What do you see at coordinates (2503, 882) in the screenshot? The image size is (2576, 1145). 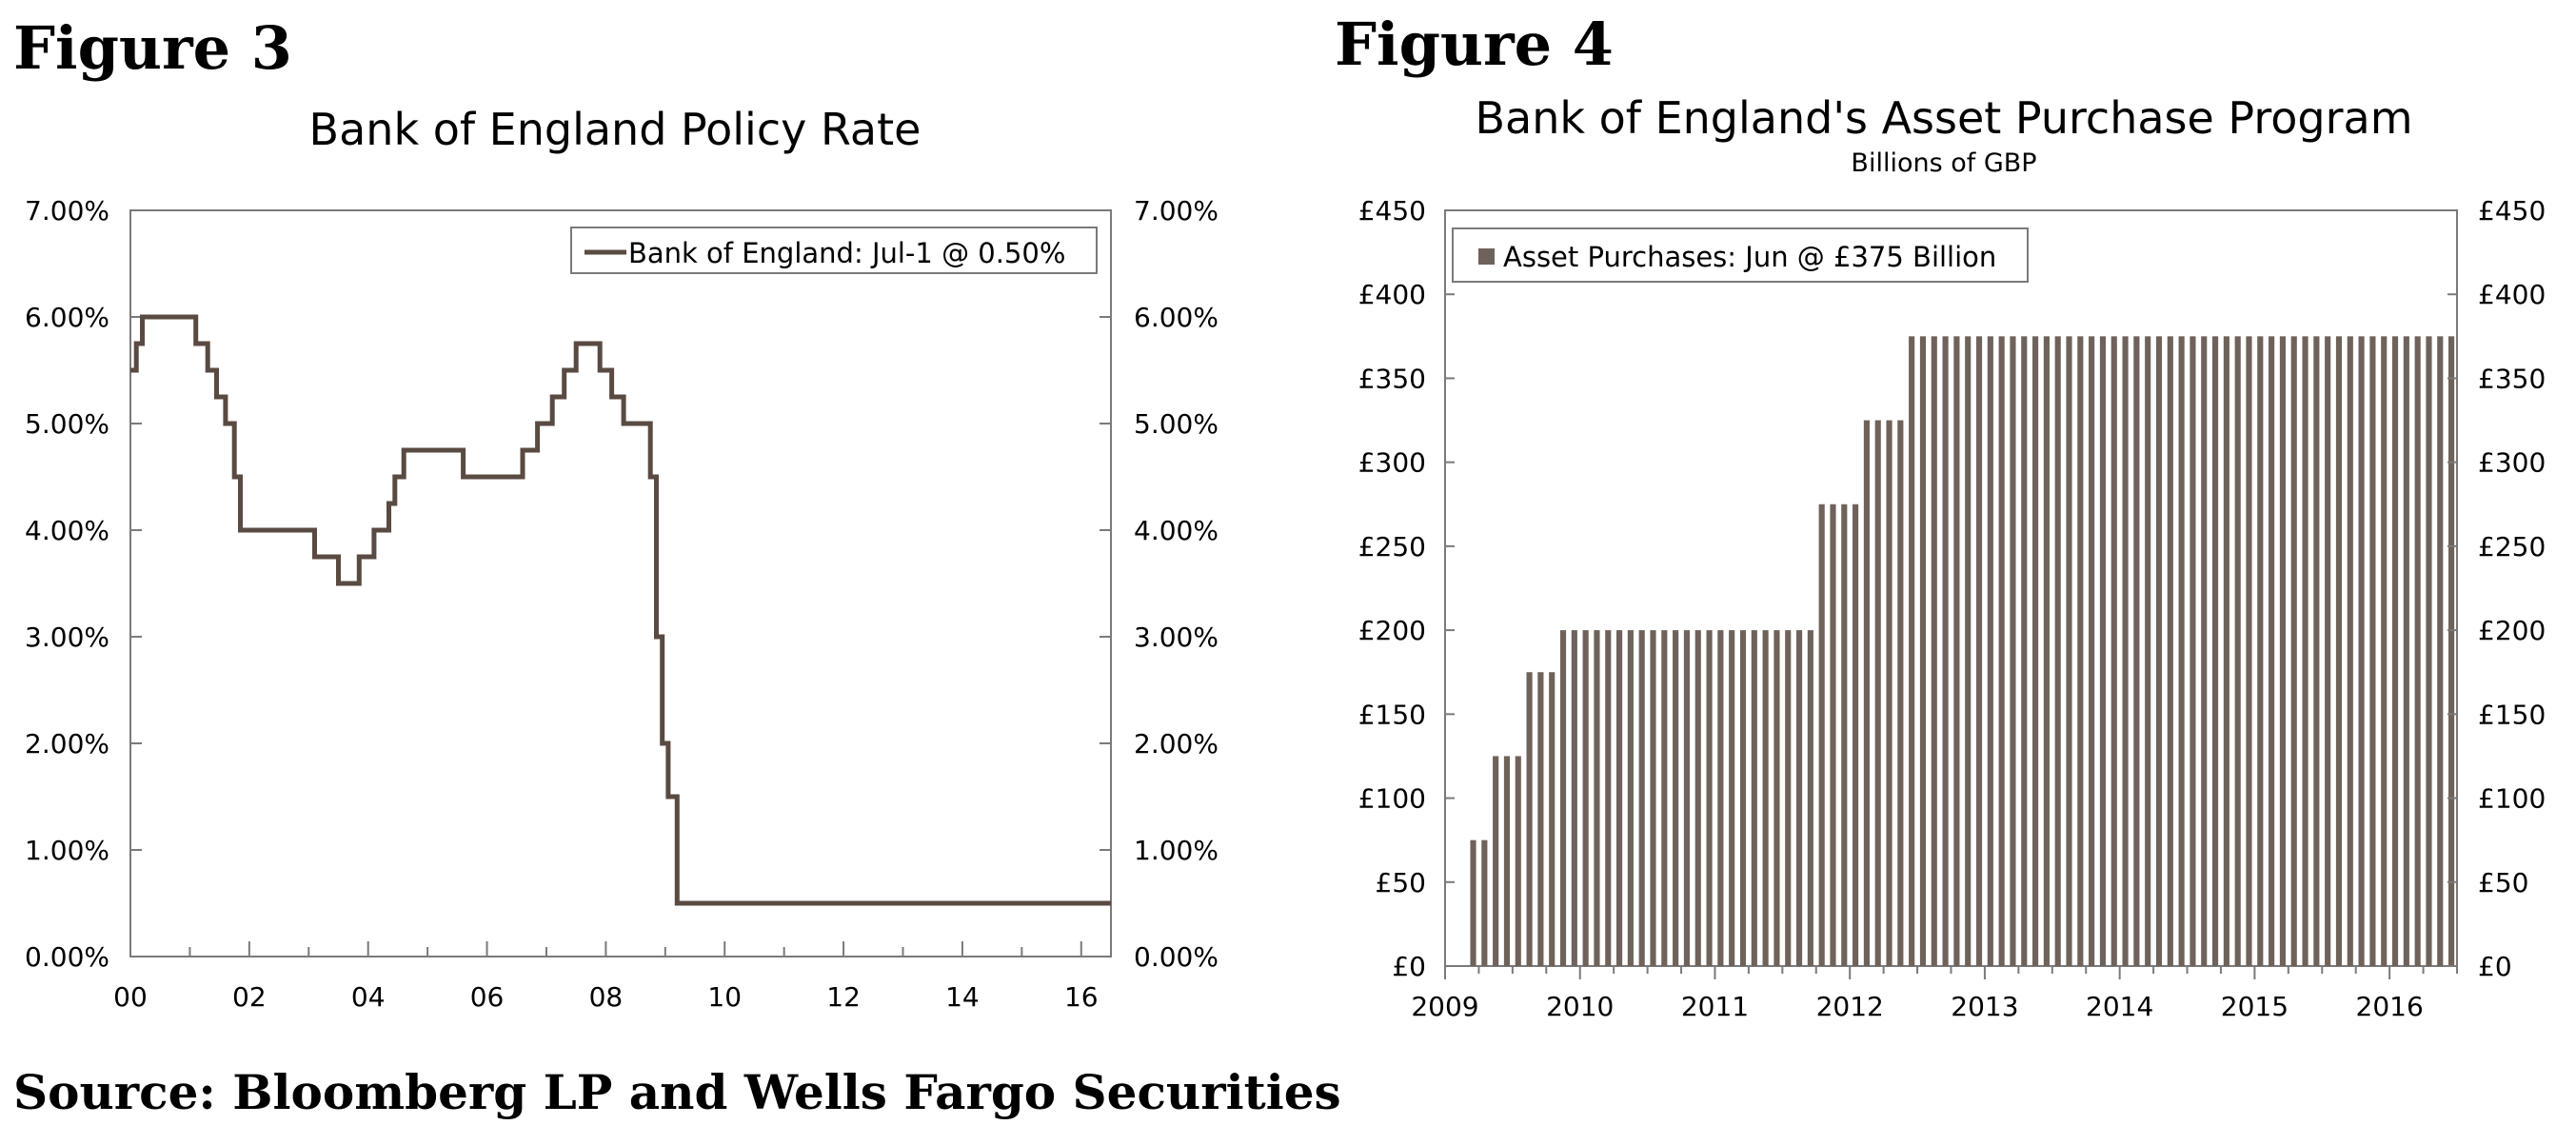 I see `figure-4-y-tick-label-right: £50` at bounding box center [2503, 882].